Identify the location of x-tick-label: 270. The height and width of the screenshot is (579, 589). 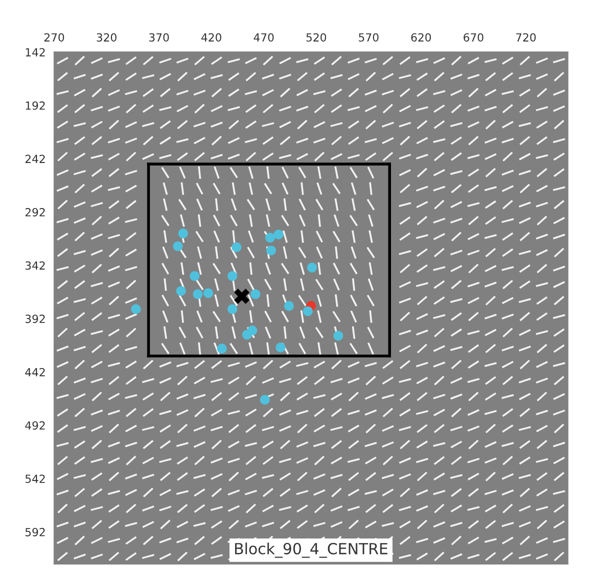
(54, 37).